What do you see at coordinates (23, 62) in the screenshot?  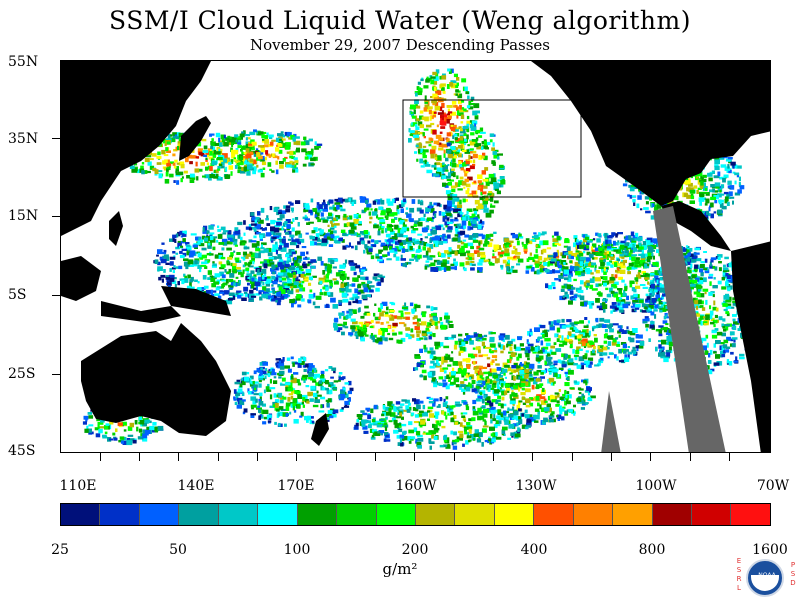 I see `lat-label-55n: 55N` at bounding box center [23, 62].